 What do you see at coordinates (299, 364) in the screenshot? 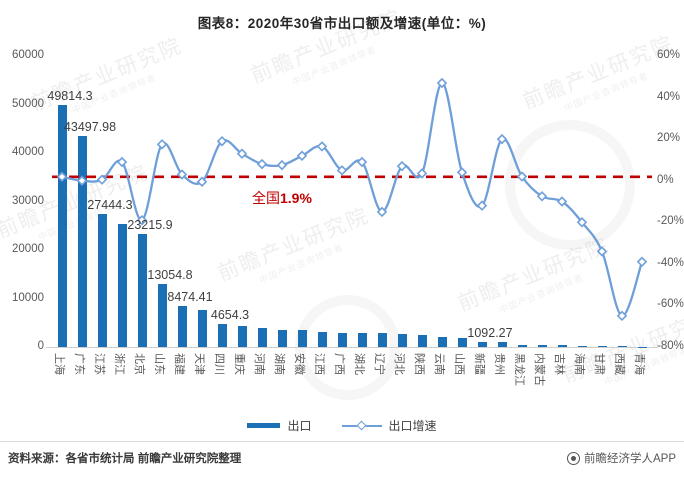
I see `x-axis-label: 安徽` at bounding box center [299, 364].